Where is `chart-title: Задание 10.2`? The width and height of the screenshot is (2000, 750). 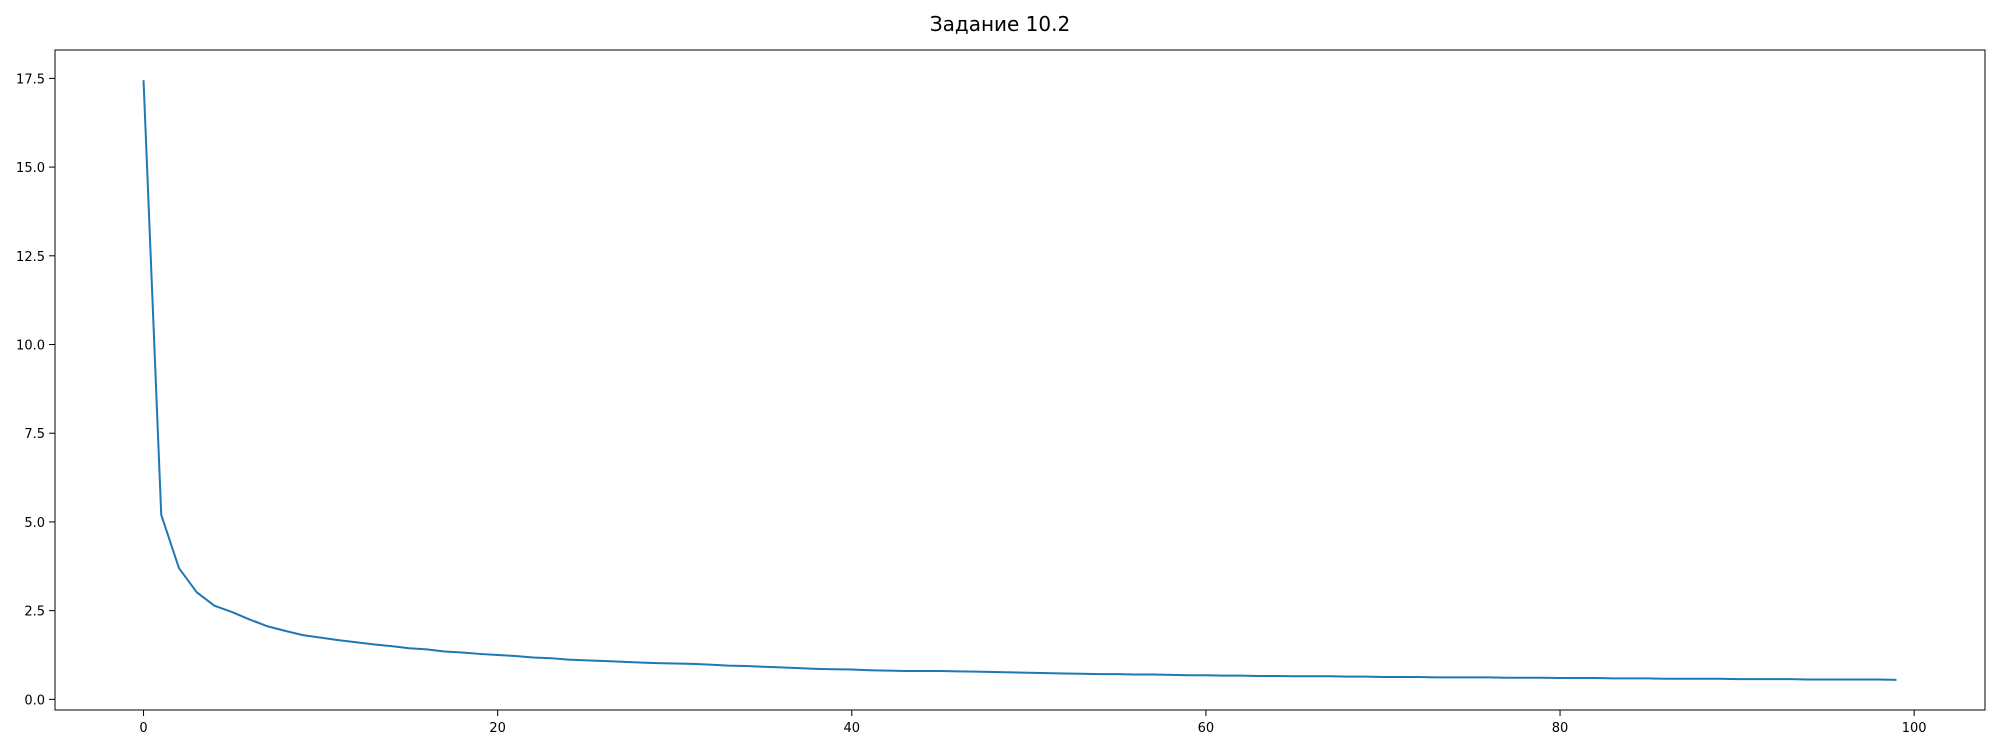 chart-title: Задание 10.2 is located at coordinates (1000, 24).